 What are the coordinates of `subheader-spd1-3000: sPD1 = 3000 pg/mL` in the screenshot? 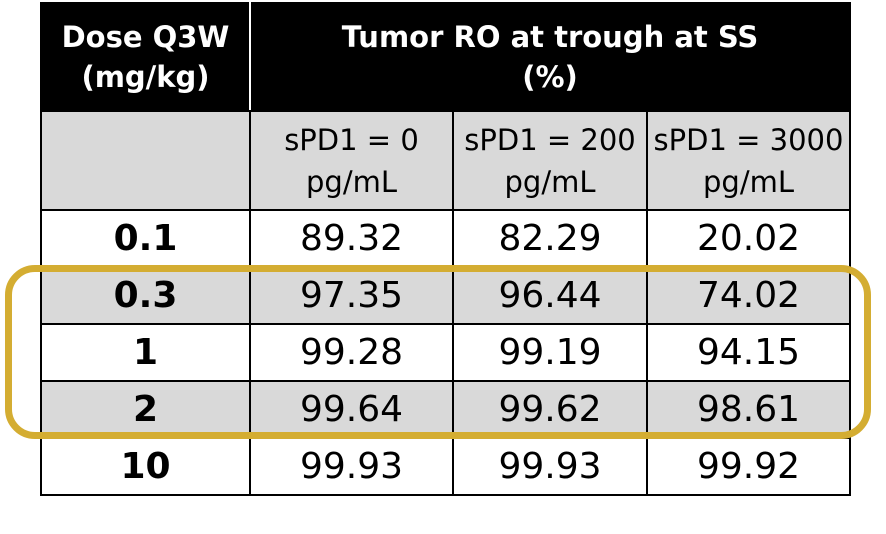 It's located at (748, 160).